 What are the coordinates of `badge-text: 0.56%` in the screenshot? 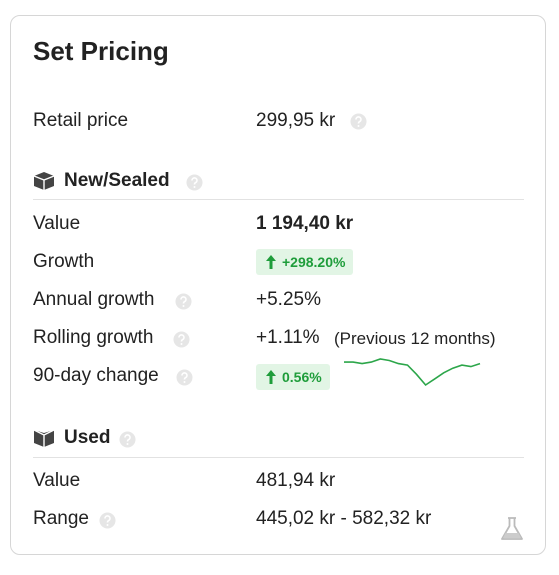 It's located at (302, 377).